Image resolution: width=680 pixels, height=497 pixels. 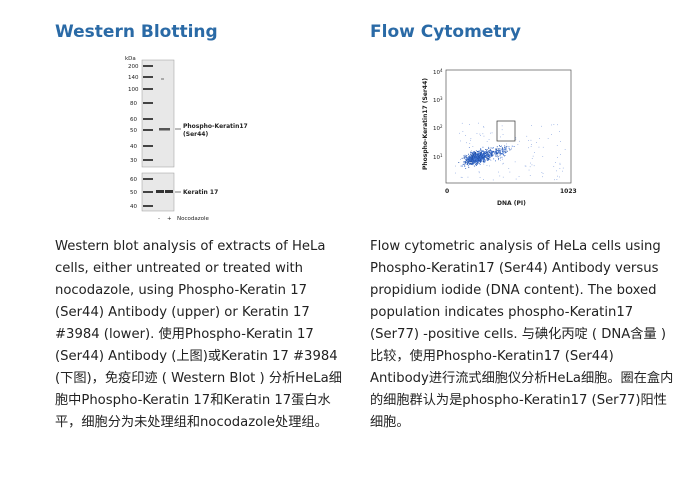 I want to click on svg-text: 200, so click(x=133, y=67).